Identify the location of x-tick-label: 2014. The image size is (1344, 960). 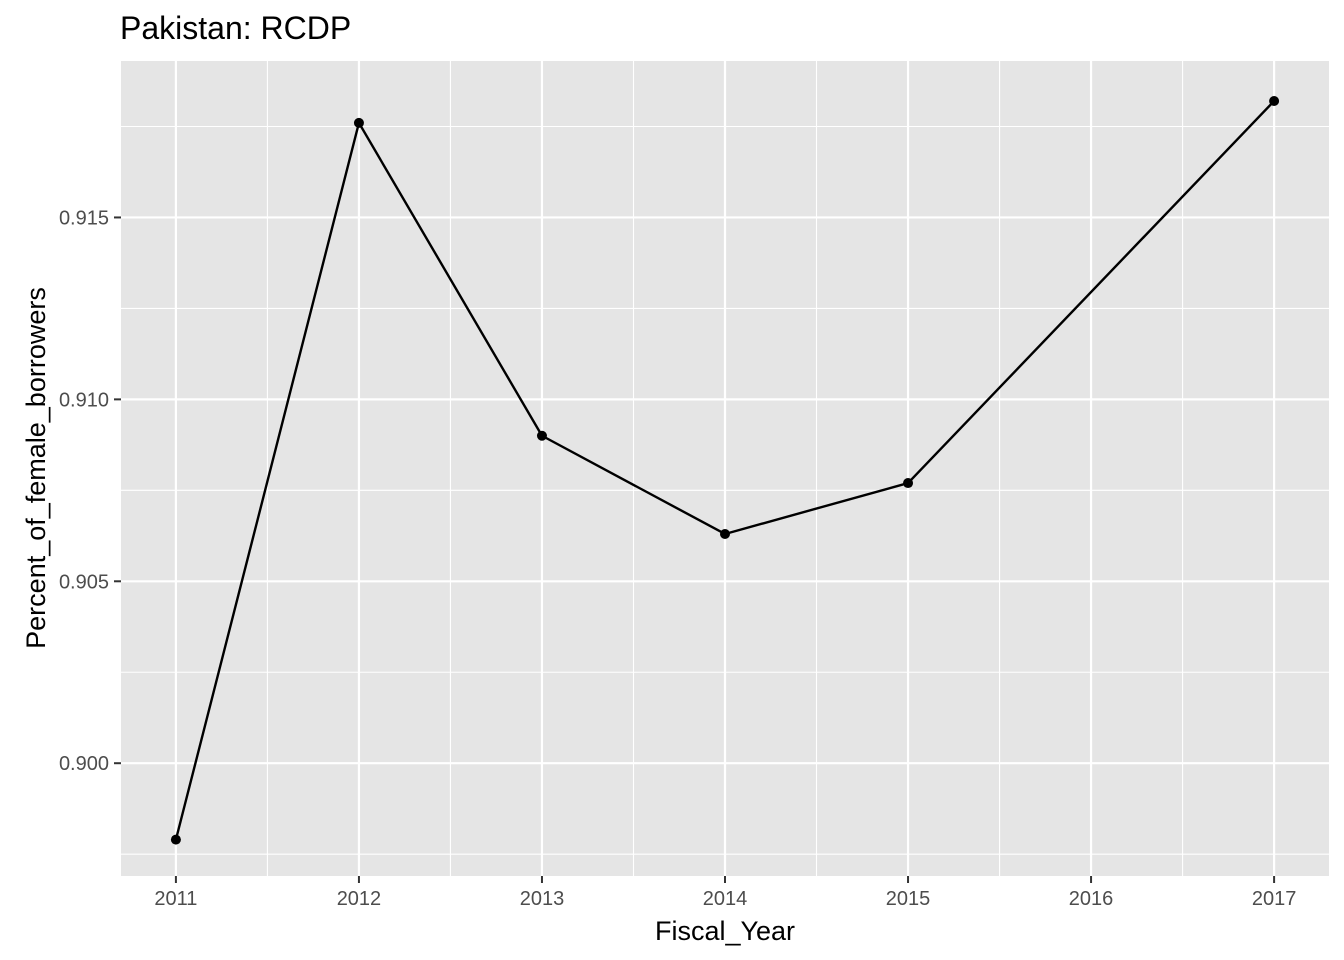
(725, 899).